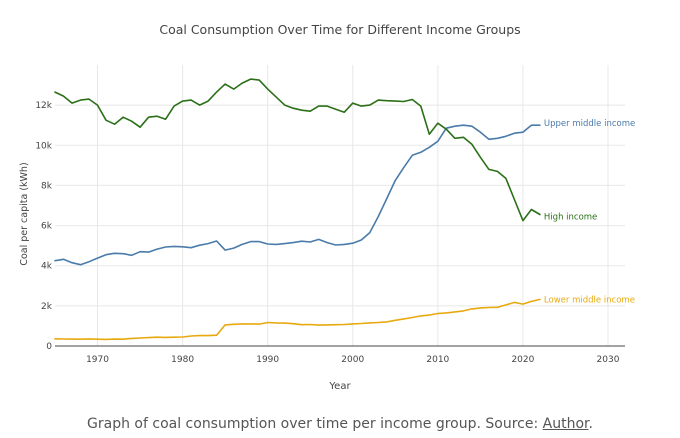 The image size is (680, 438). What do you see at coordinates (297, 319) in the screenshot?
I see `series-line-lower-middle-income` at bounding box center [297, 319].